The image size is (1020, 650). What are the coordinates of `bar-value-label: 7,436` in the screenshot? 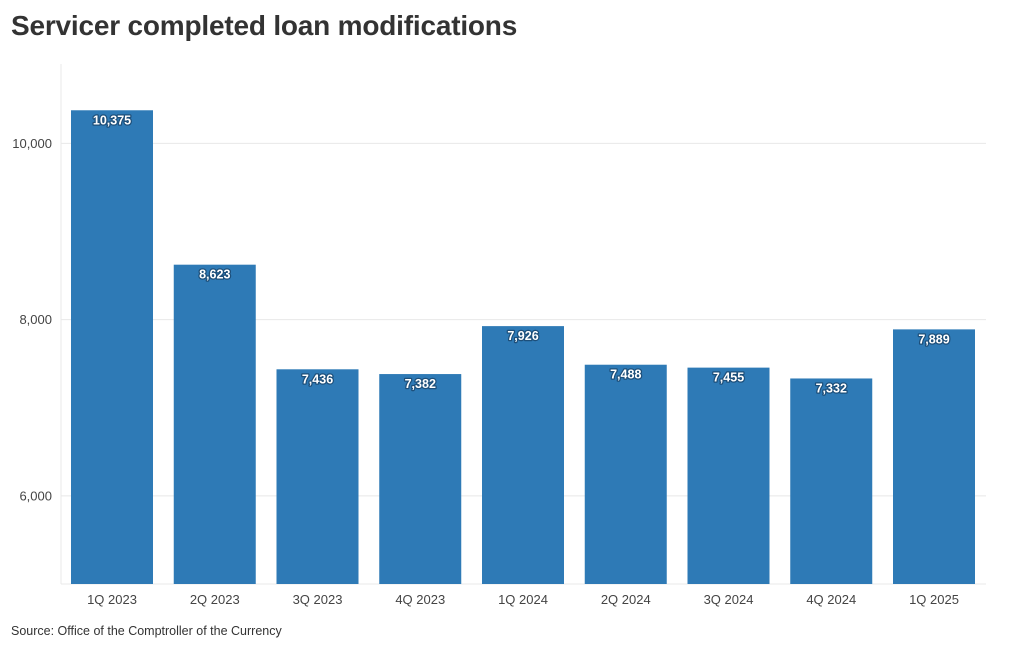 It's located at (317, 379).